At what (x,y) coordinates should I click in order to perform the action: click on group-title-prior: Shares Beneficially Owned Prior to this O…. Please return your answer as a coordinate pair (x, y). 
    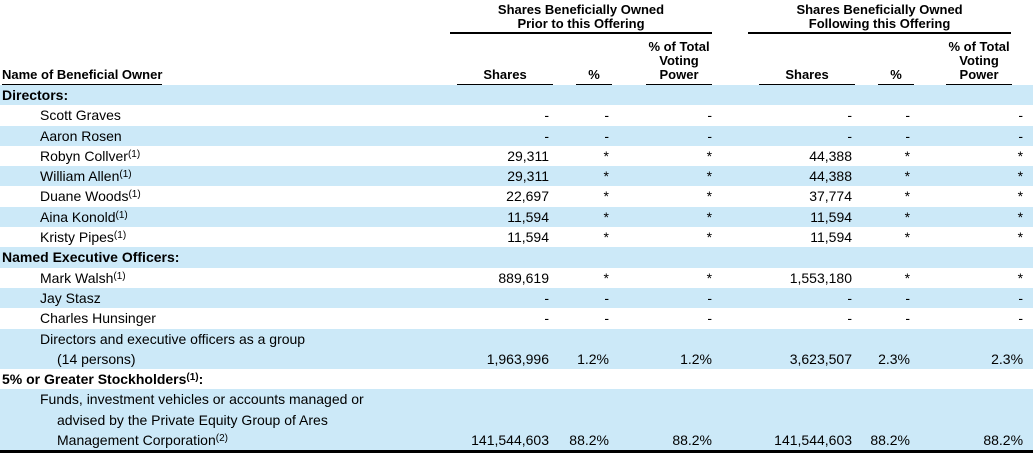
    Looking at the image, I should click on (581, 18).